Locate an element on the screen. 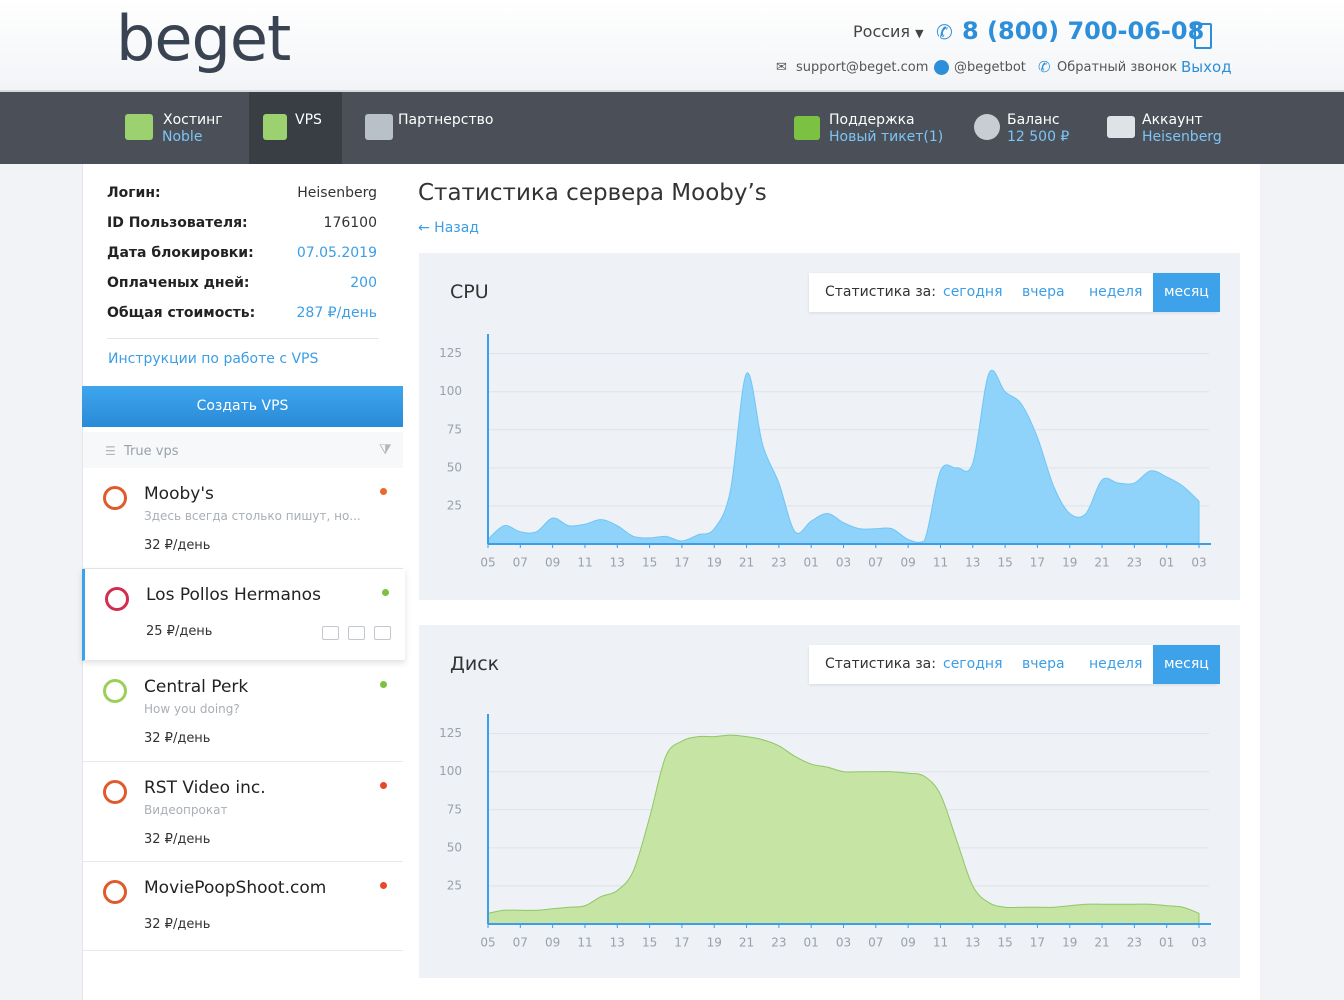 The height and width of the screenshot is (1000, 1344). region: Россия is located at coordinates (882, 31).